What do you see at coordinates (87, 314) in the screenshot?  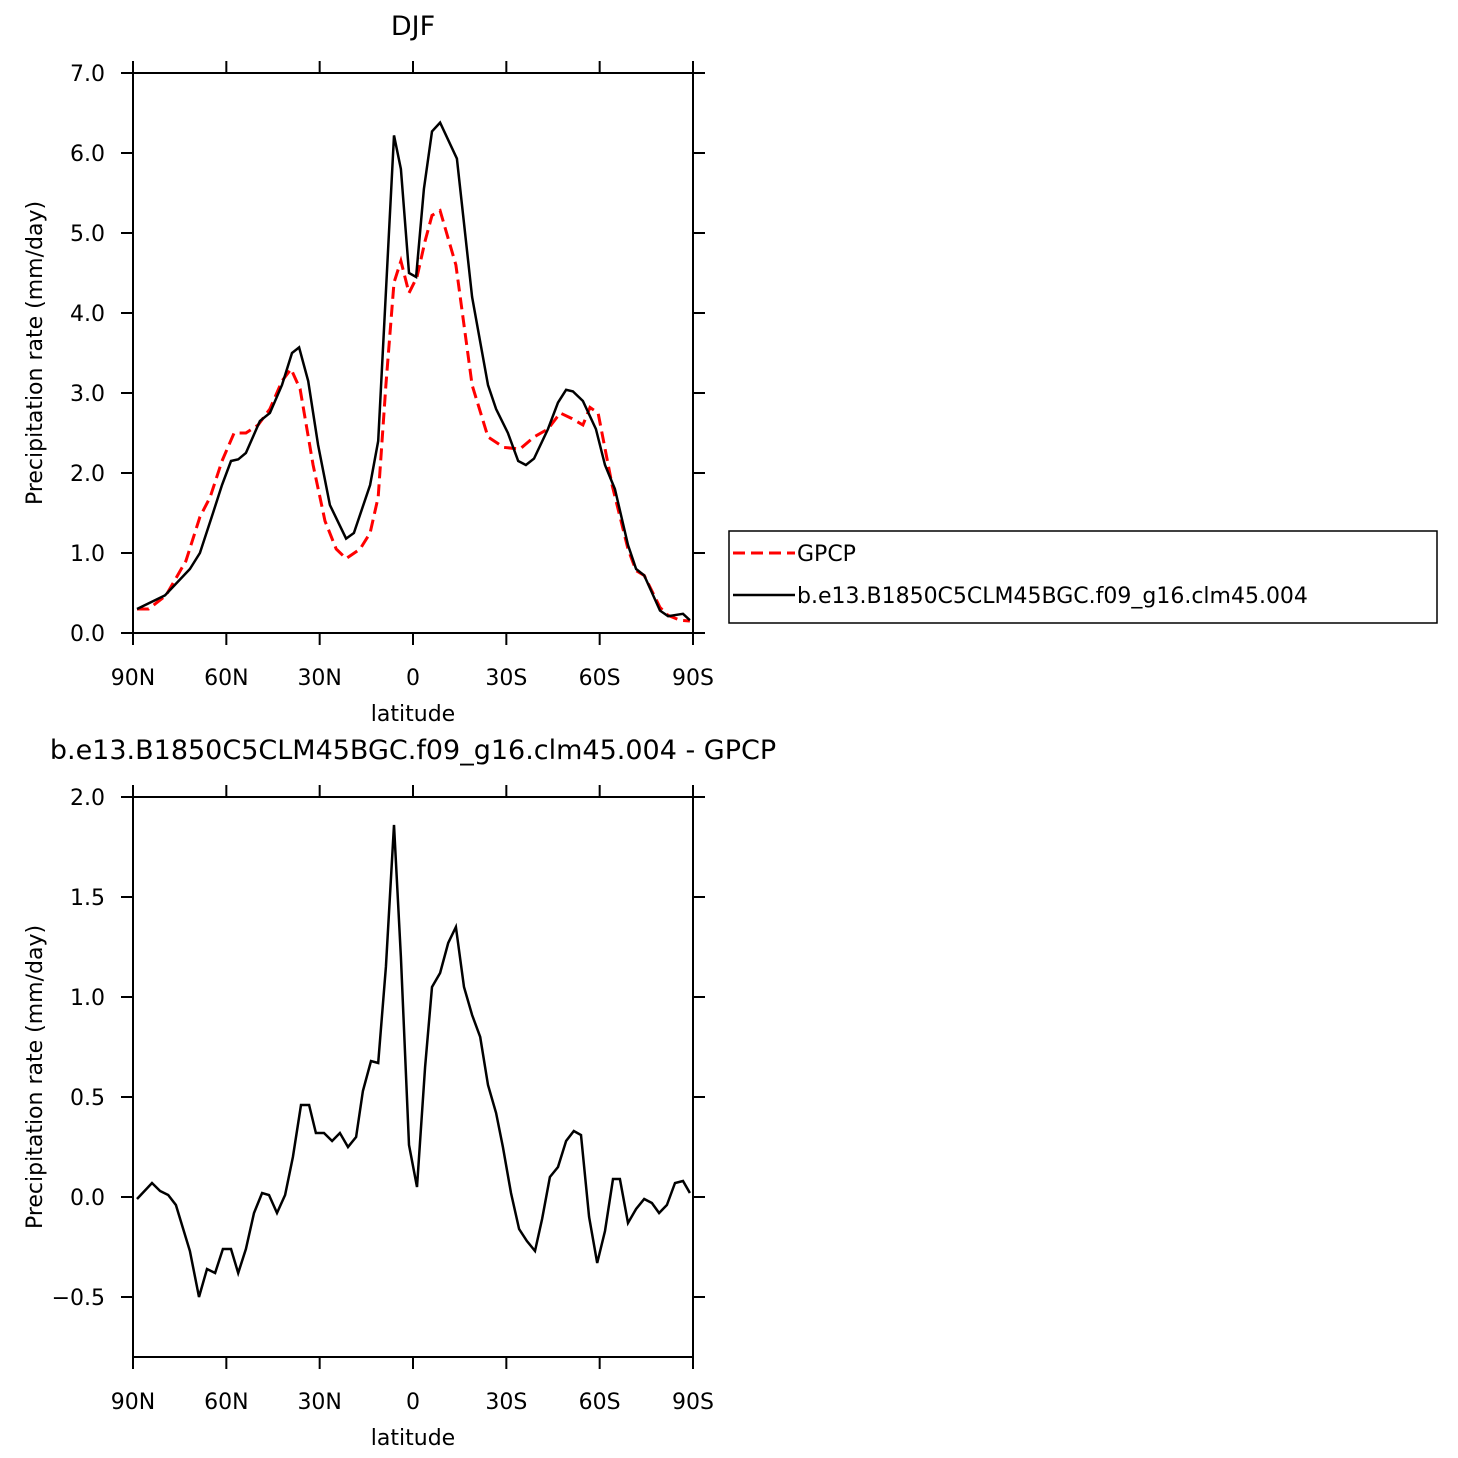 I see `y-tick-label: 4.0` at bounding box center [87, 314].